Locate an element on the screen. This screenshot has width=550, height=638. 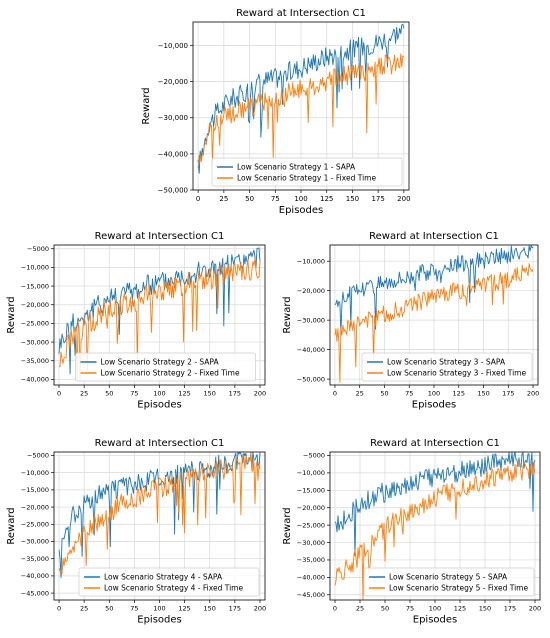
legend-label: Low Scenario Strategy 1 - SAPA is located at coordinates (296, 167).